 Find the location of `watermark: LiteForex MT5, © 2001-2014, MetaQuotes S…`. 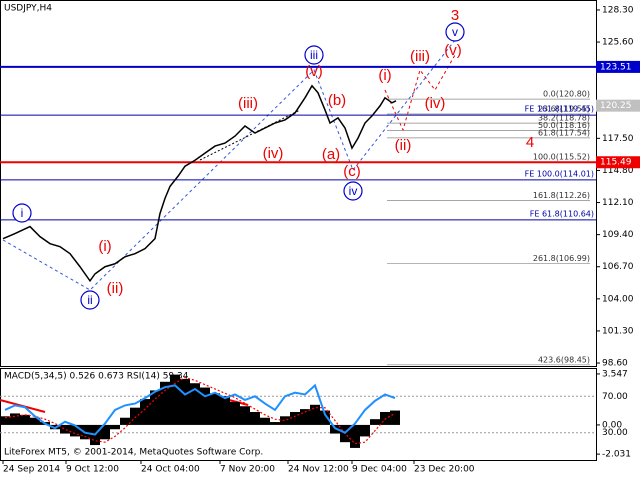

watermark: LiteForex MT5, © 2001-2014, MetaQuotes S… is located at coordinates (133, 453).